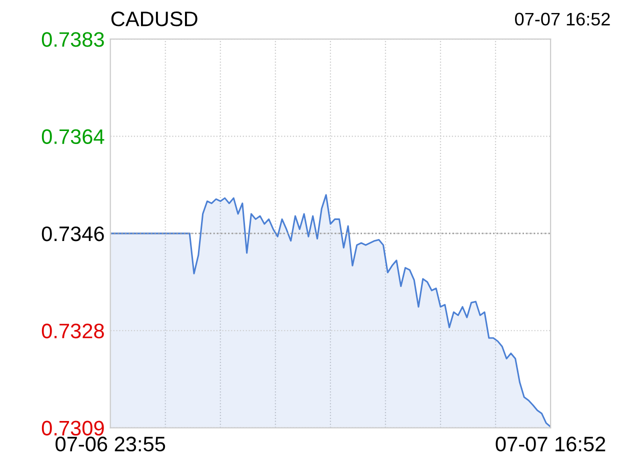 This screenshot has width=620, height=460. I want to click on y-tick-label: 0.7364, so click(73, 136).